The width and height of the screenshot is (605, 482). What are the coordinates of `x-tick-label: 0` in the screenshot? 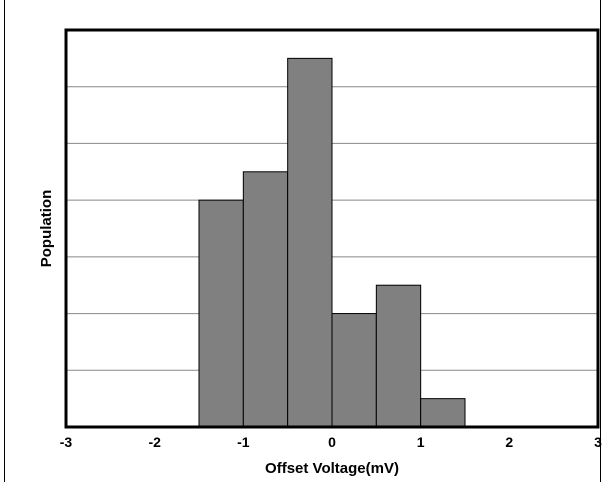 It's located at (332, 442).